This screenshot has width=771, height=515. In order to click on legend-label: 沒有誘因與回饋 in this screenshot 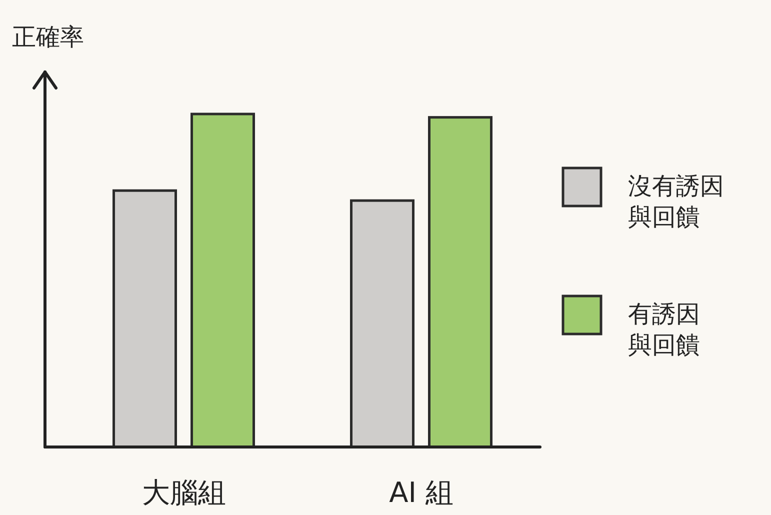, I will do `click(676, 202)`.